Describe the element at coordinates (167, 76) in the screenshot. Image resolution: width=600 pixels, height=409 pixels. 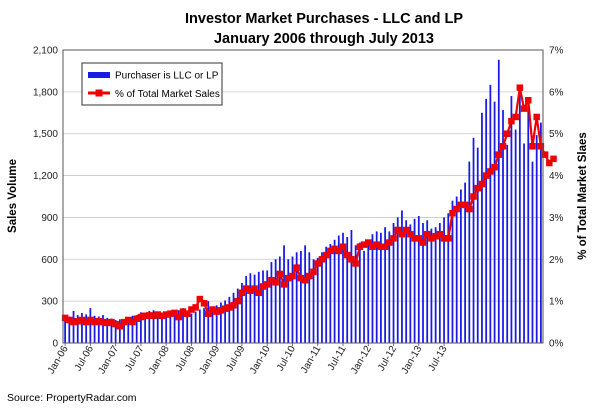
I see `legend-label-bars: Purchaser is LLC or LP` at that location.